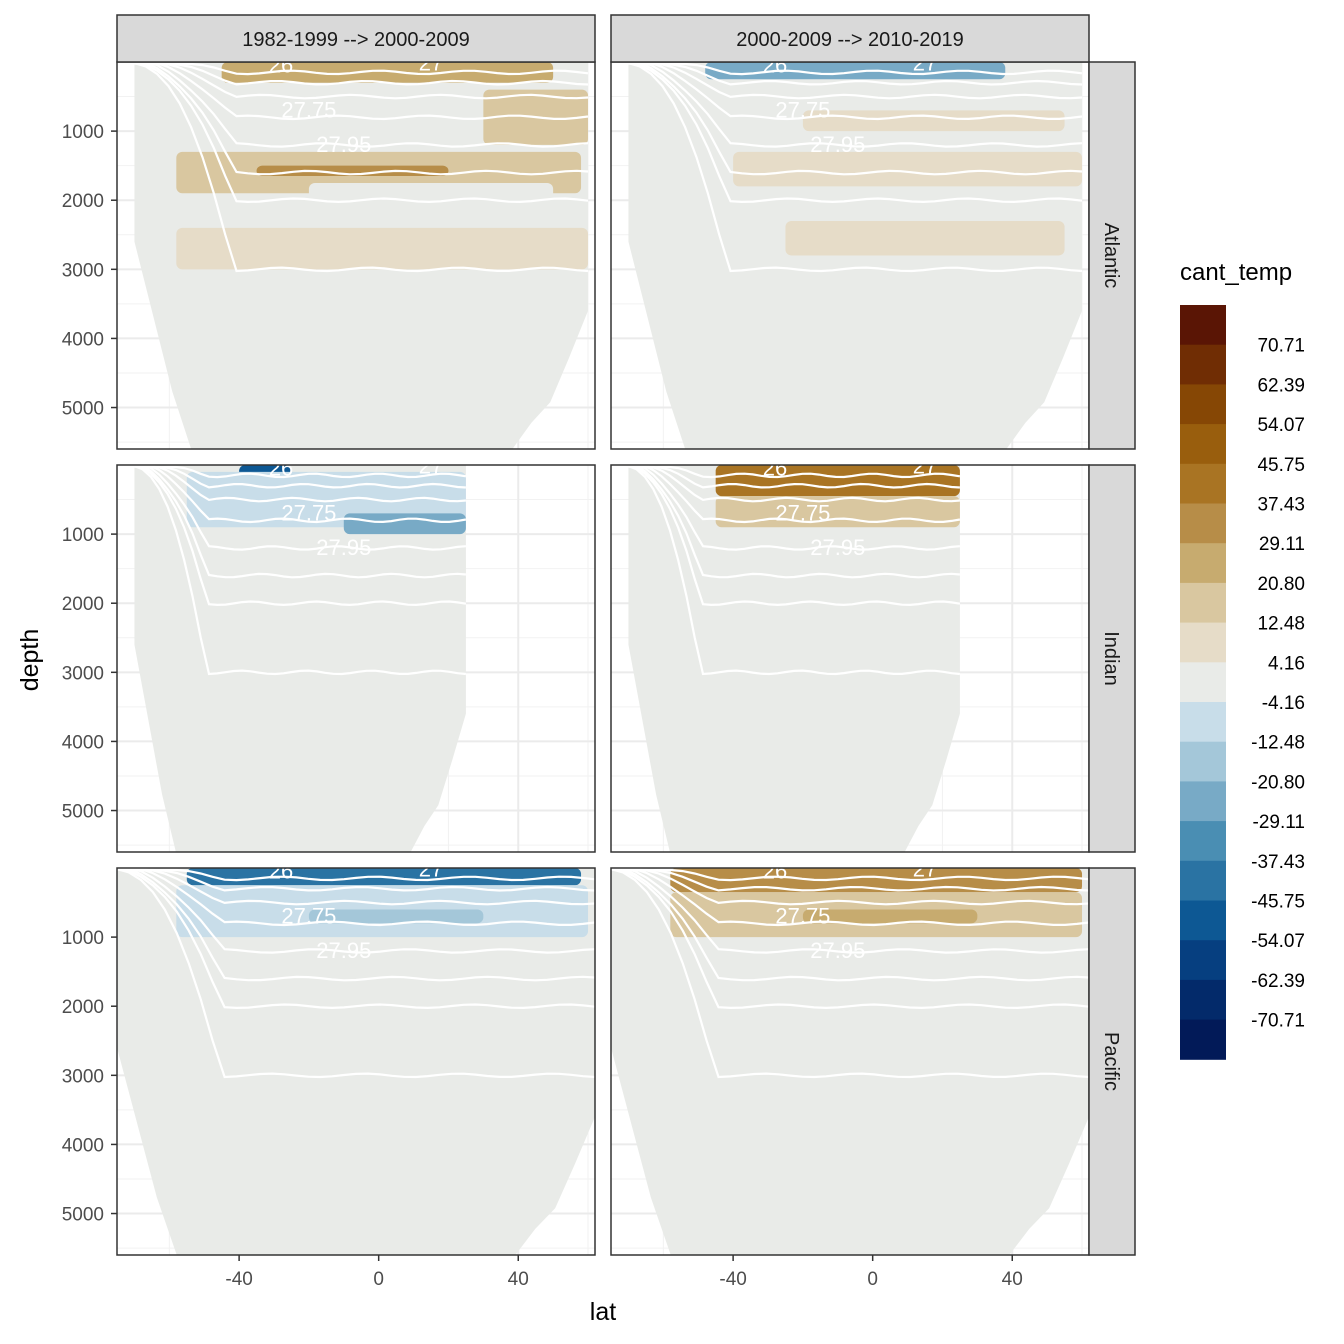 The image size is (1344, 1344). Describe the element at coordinates (1278, 1021) in the screenshot. I see `legend-label: -70.71` at that location.